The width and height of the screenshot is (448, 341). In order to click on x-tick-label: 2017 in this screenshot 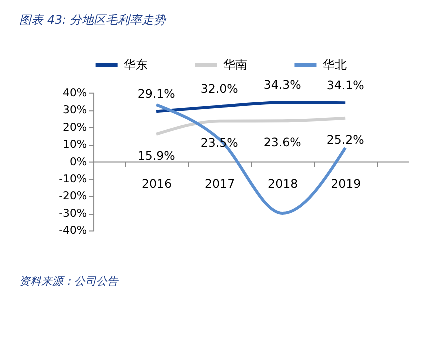, I will do `click(220, 183)`.